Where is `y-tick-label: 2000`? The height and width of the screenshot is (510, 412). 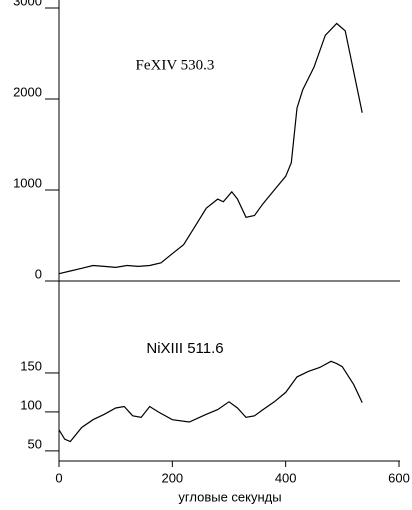 y-tick-label: 2000 is located at coordinates (27, 91).